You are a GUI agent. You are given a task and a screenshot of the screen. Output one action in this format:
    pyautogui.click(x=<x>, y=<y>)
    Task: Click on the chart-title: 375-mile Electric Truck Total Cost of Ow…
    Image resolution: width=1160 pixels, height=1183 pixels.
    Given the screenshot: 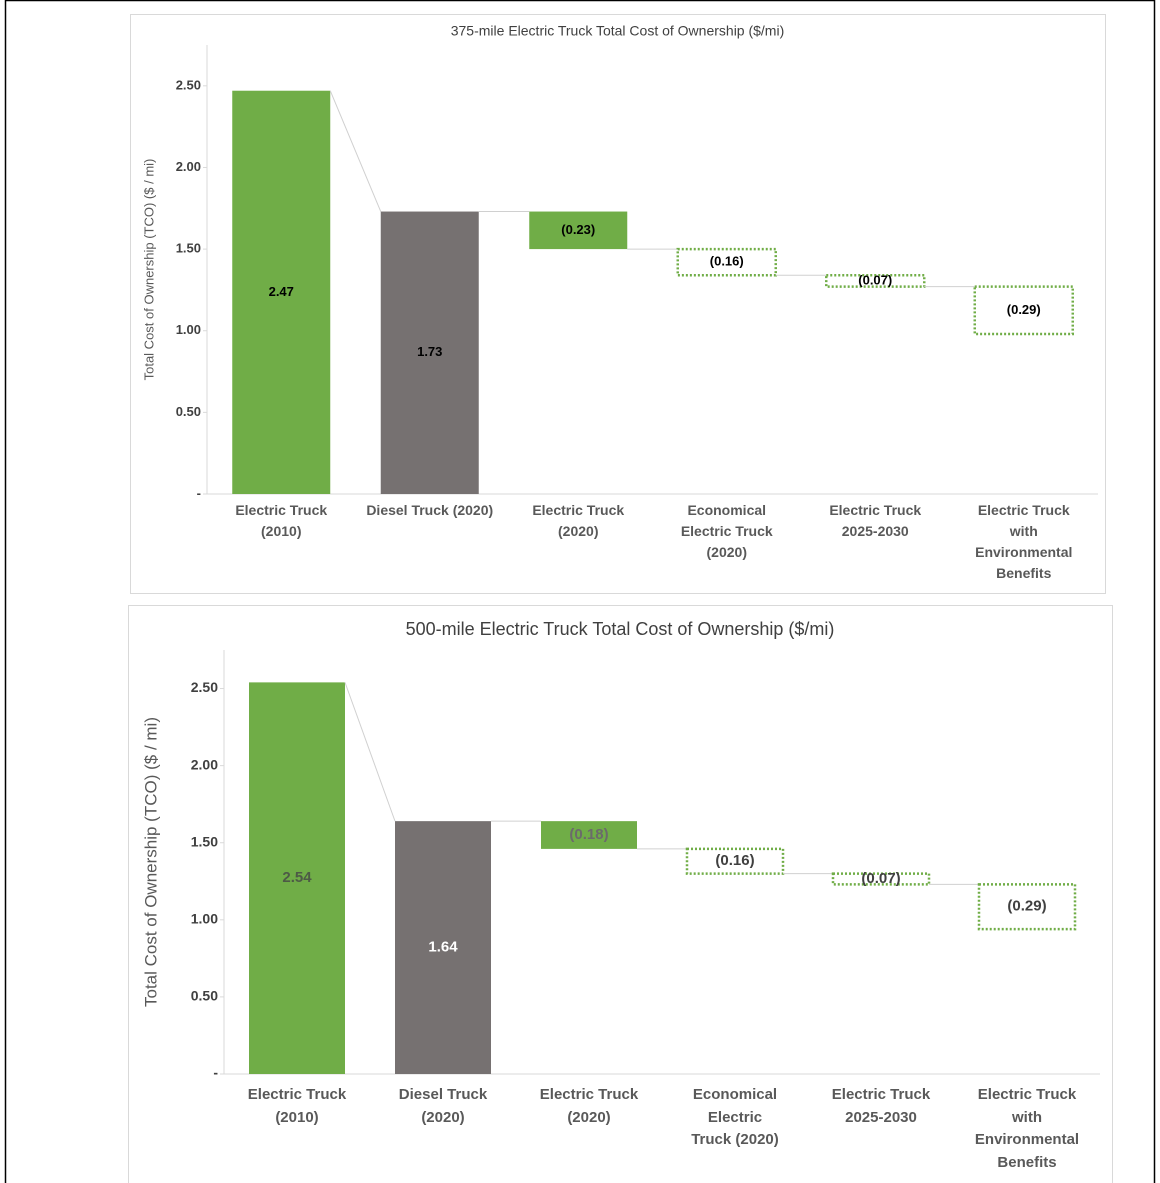 What is the action you would take?
    pyautogui.click(x=618, y=31)
    